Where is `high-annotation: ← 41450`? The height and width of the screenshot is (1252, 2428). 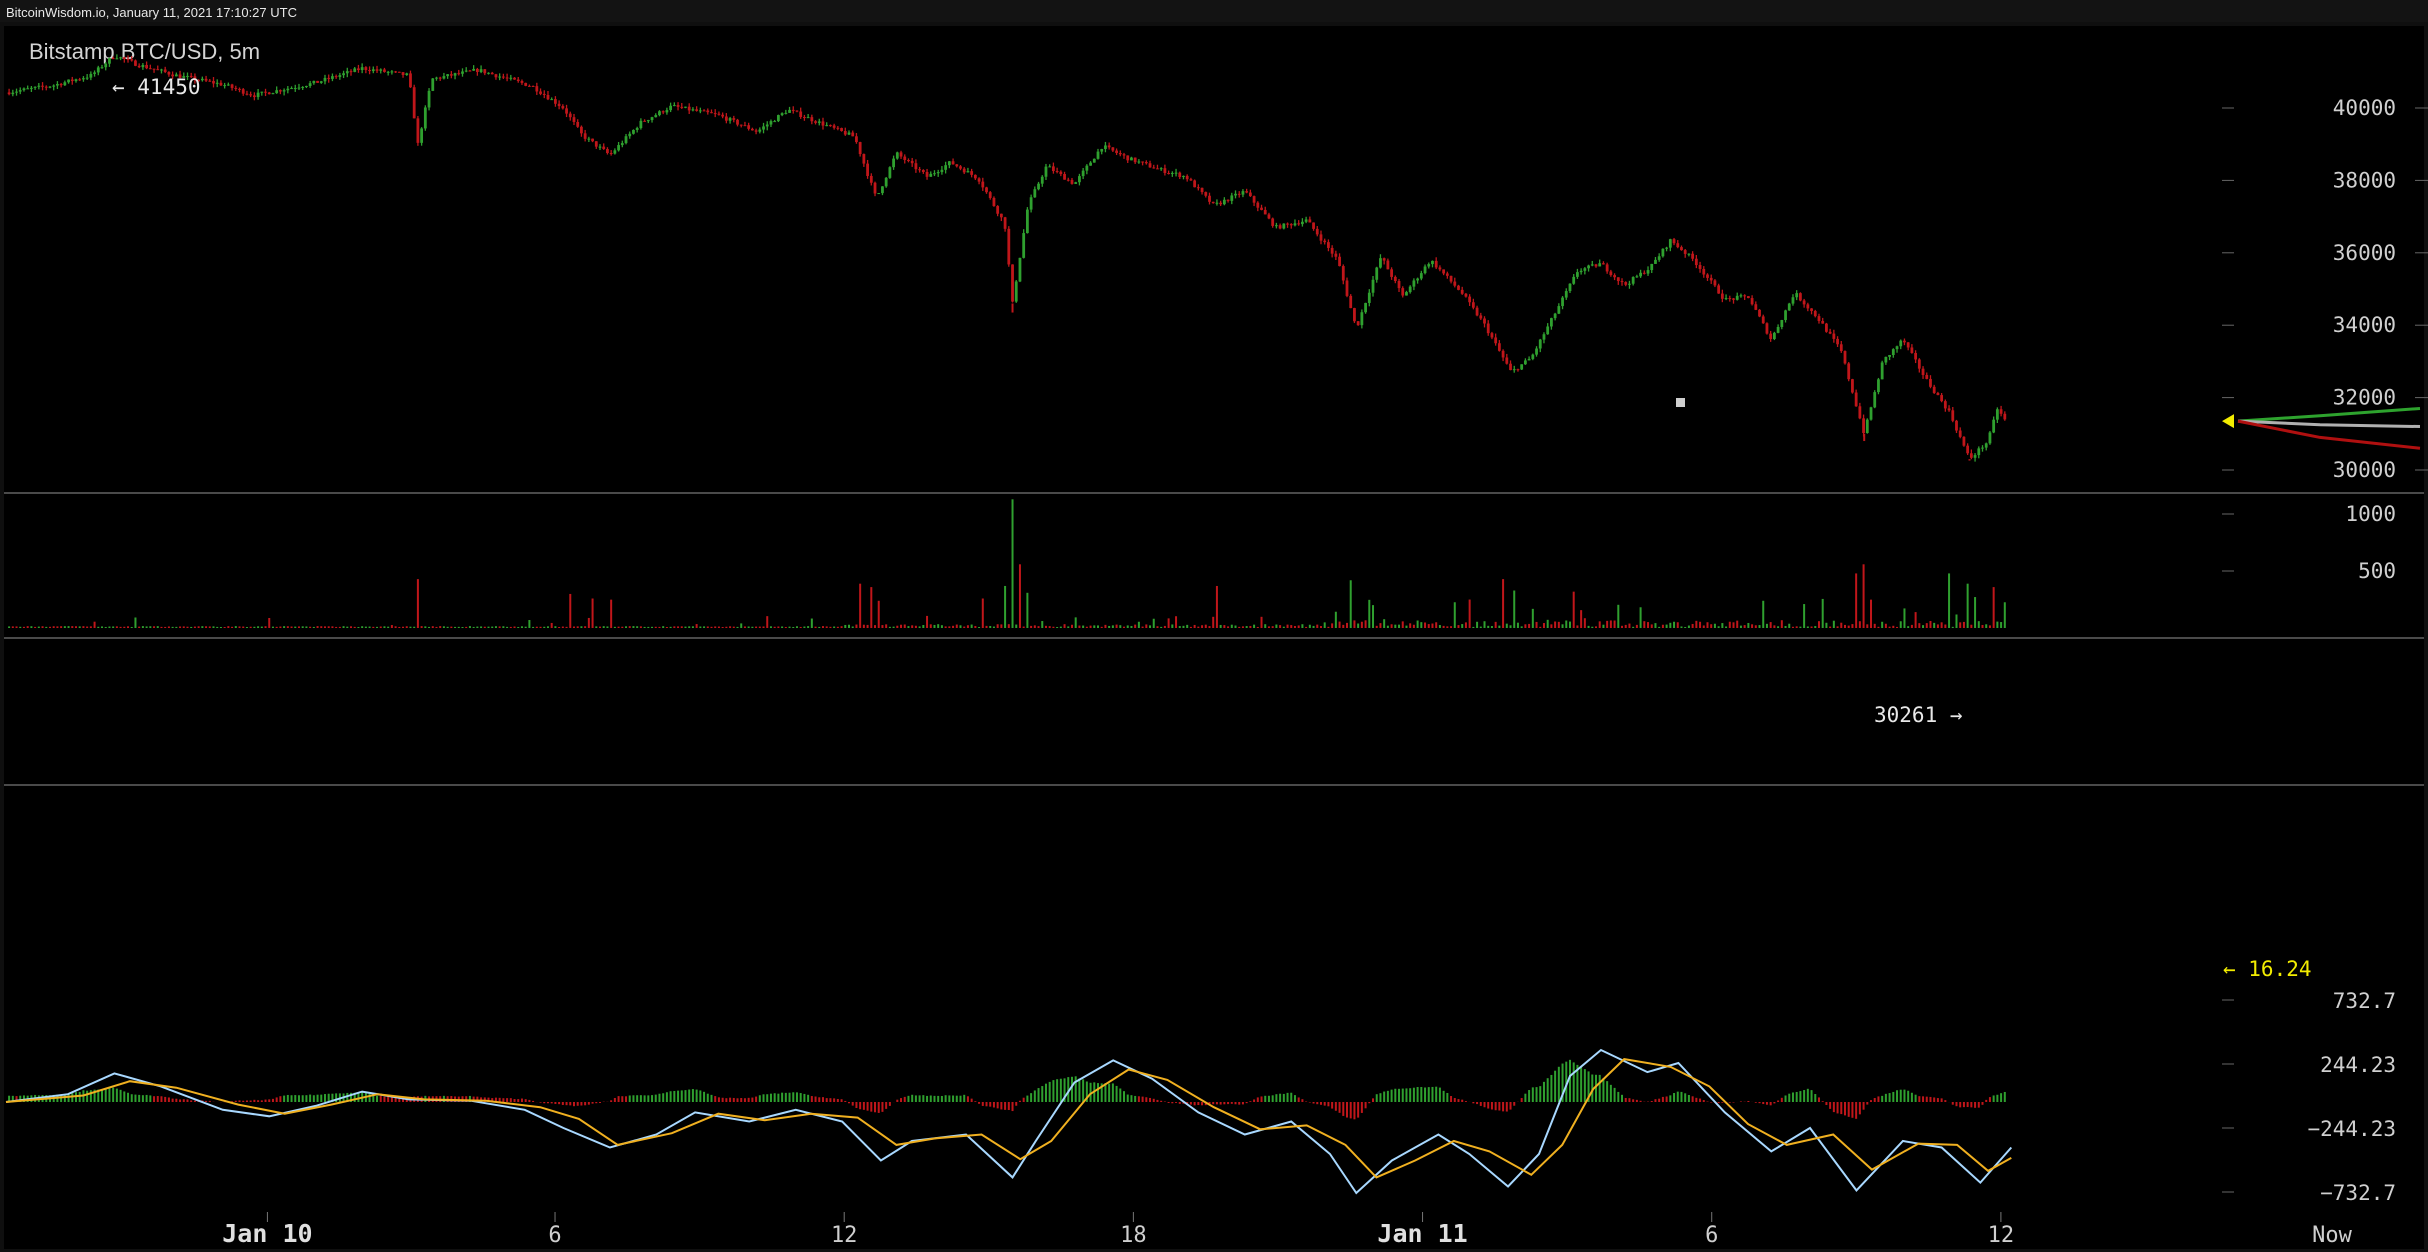 high-annotation: ← 41450 is located at coordinates (156, 87).